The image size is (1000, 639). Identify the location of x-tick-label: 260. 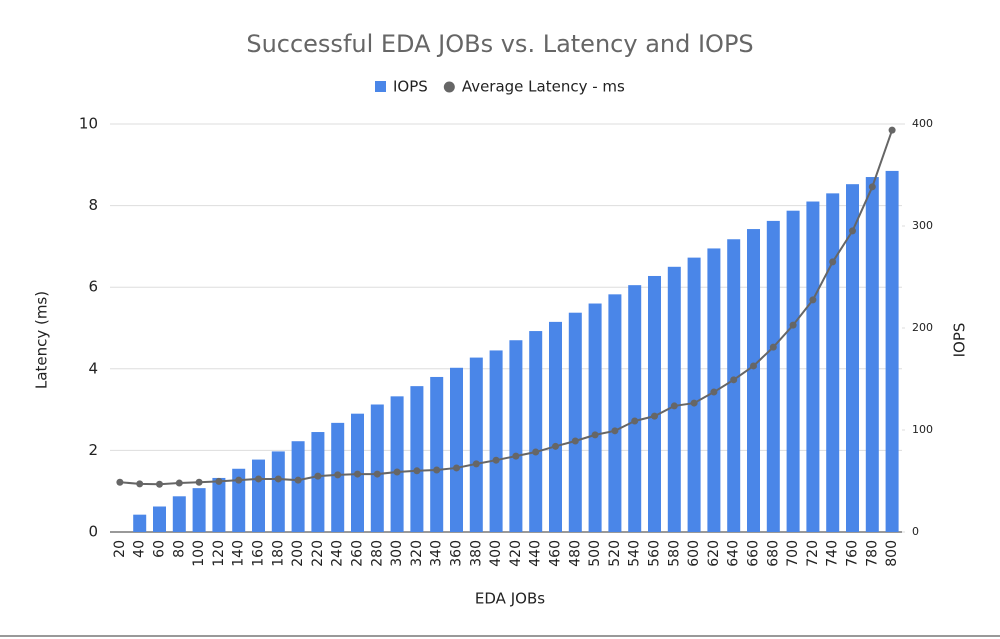
(358, 553).